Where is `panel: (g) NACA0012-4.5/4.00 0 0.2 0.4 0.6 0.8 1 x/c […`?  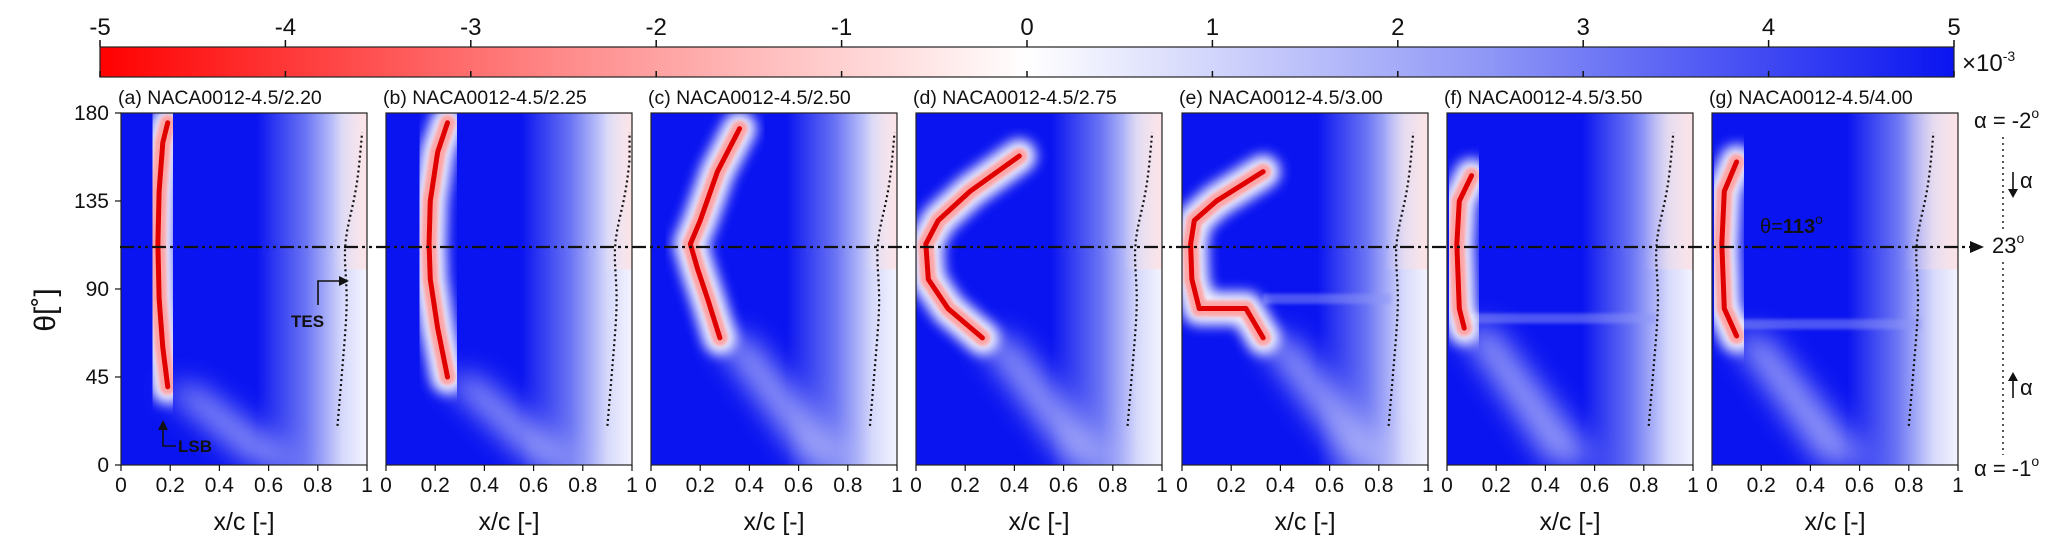
panel: (g) NACA0012-4.5/4.00 0 0.2 0.4 0.6 0.8 1 x/c [… is located at coordinates (1835, 311).